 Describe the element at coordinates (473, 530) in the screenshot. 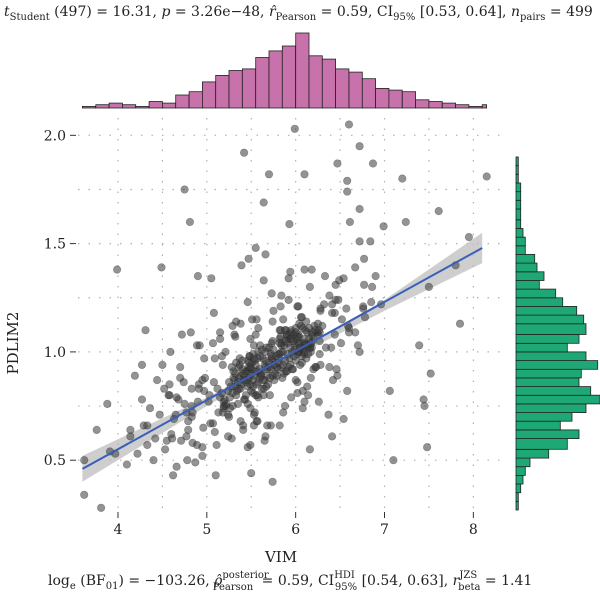

I see `x-tick-label: 8` at that location.